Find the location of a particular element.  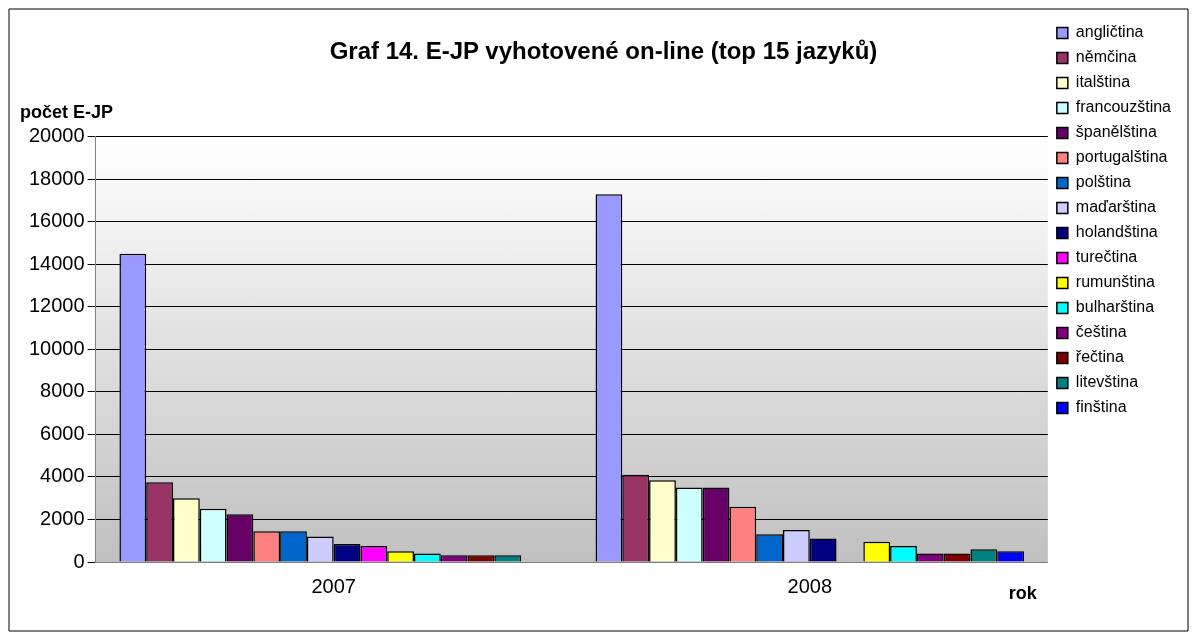

legend-label: polština is located at coordinates (1103, 182).